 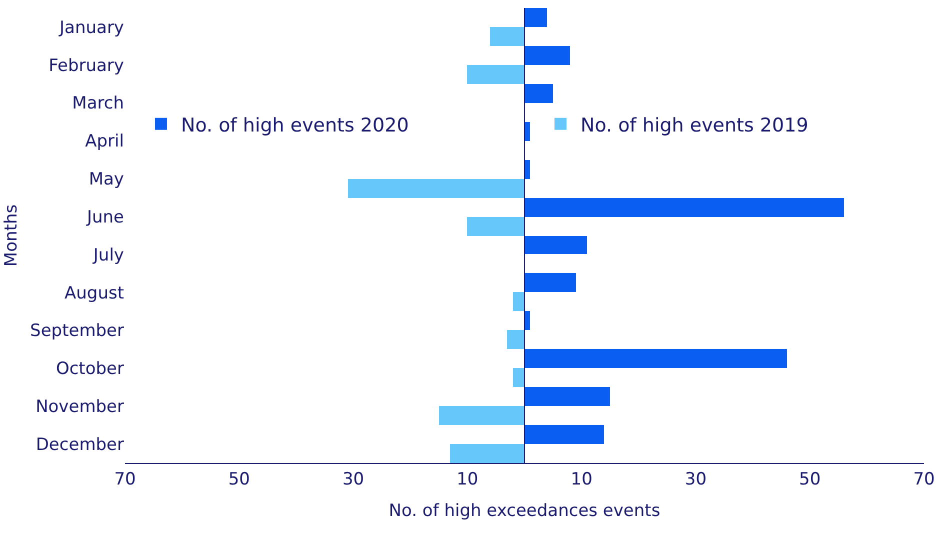 I want to click on y-tick-label: December, so click(x=80, y=444).